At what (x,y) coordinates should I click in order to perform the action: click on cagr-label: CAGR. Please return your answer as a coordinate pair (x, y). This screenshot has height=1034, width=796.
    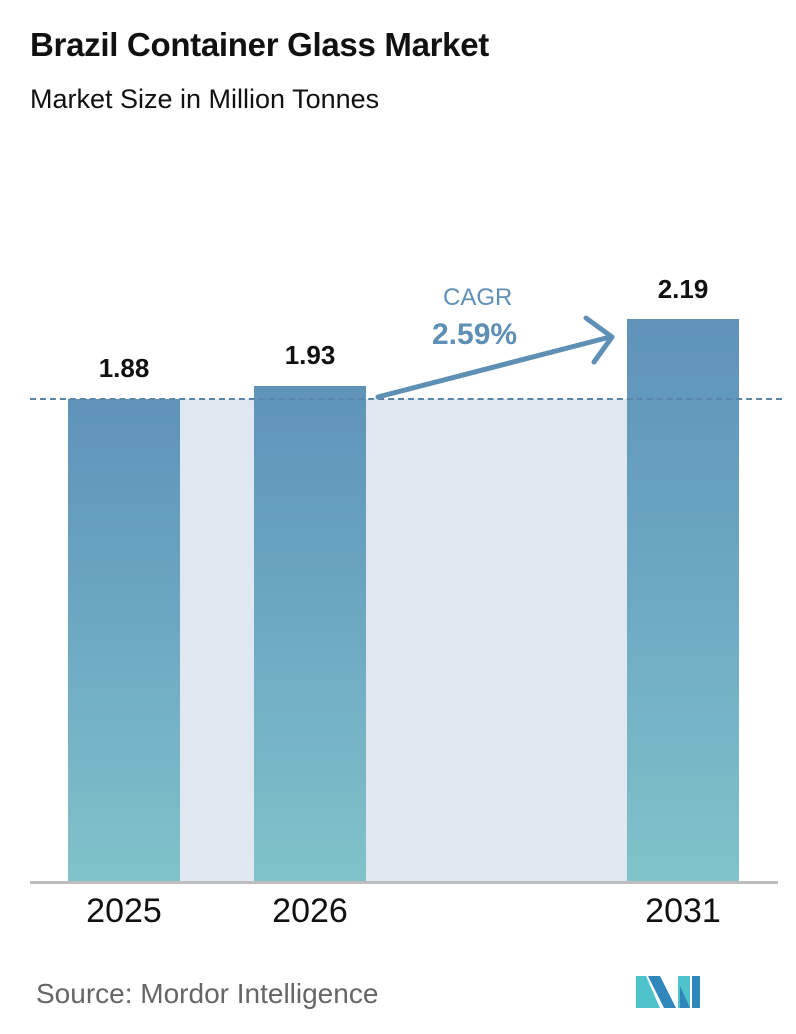
    Looking at the image, I should click on (478, 297).